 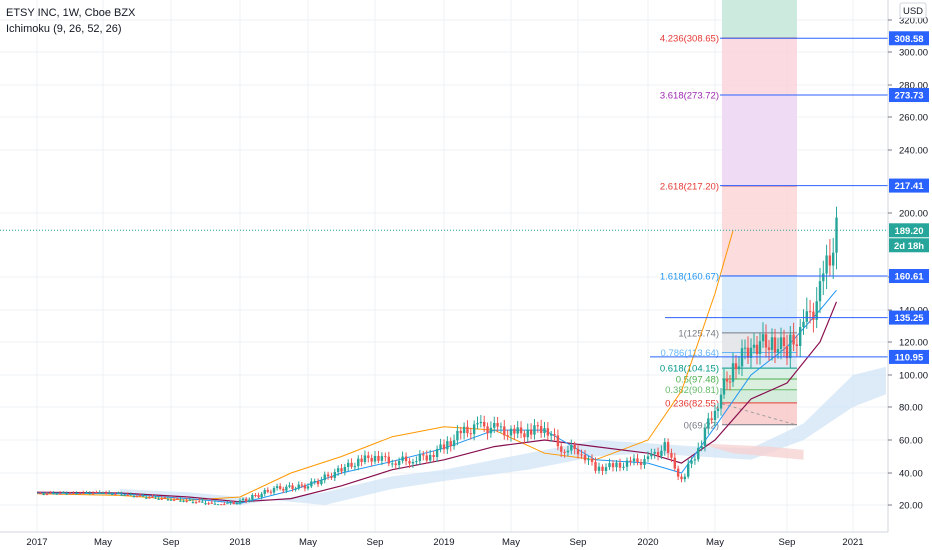 I want to click on time-tick-label: May, so click(x=715, y=542).